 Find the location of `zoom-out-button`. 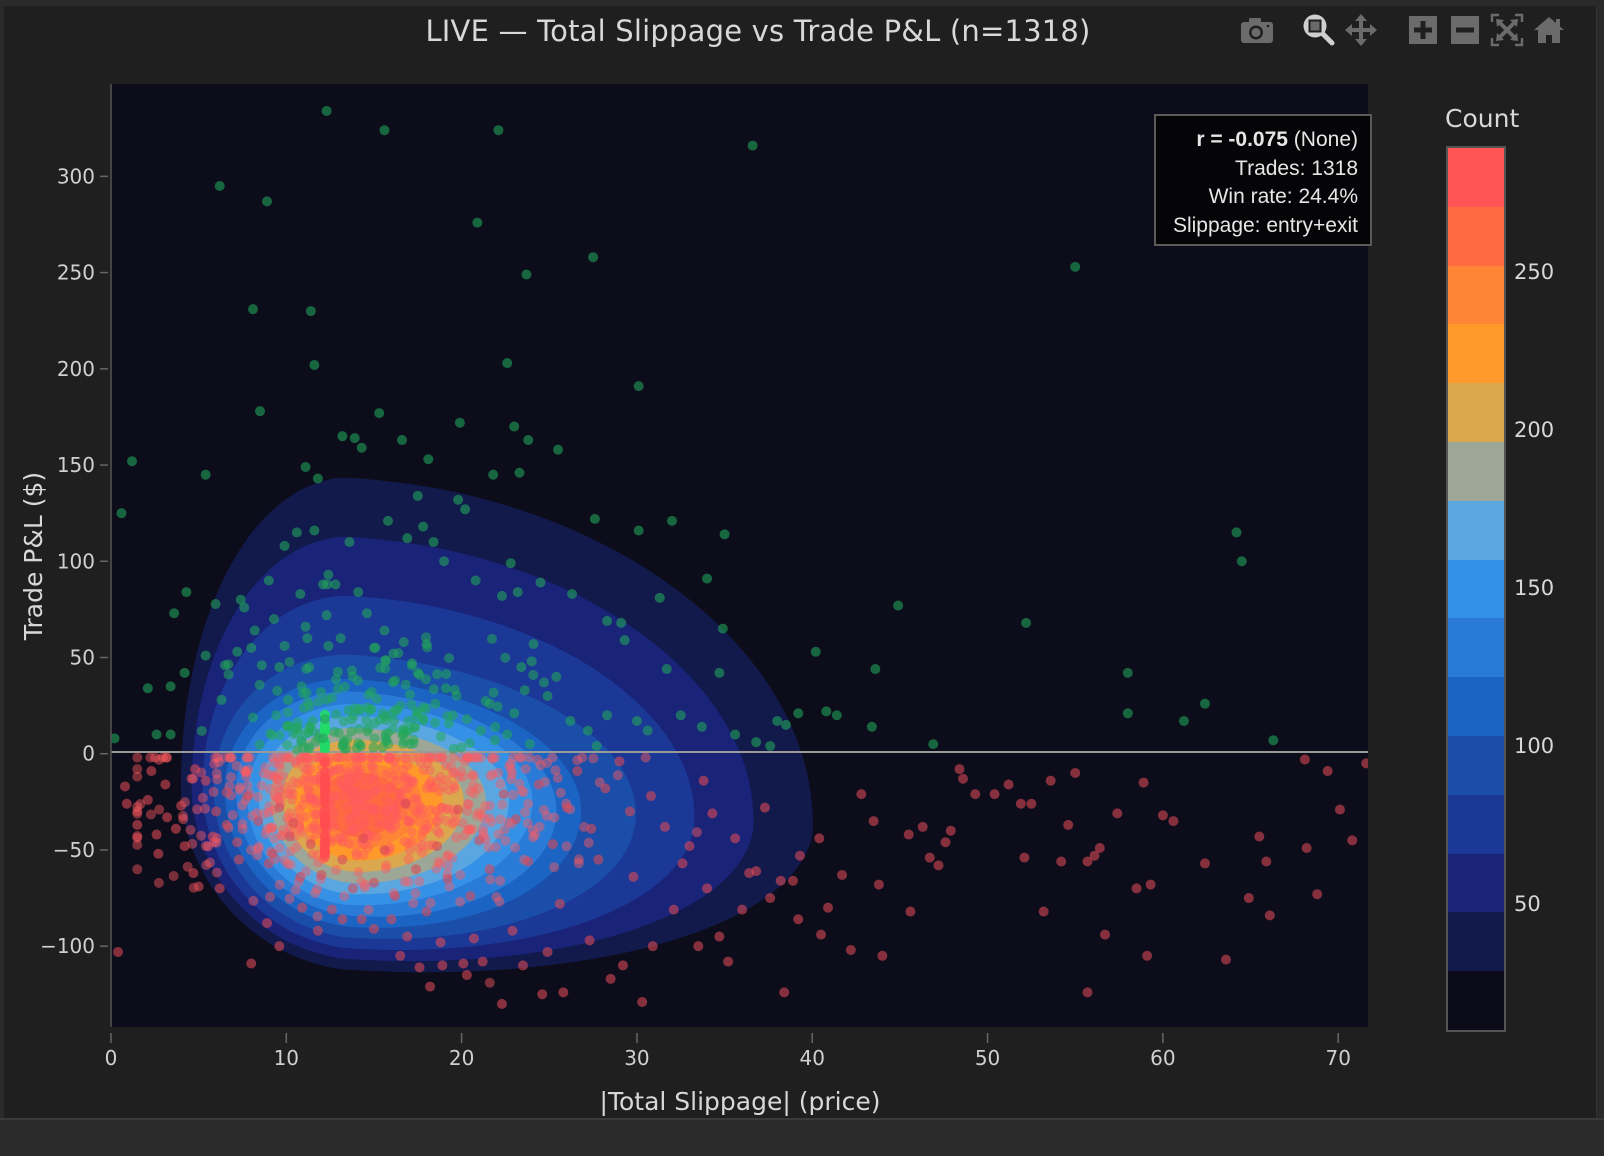

zoom-out-button is located at coordinates (1465, 30).